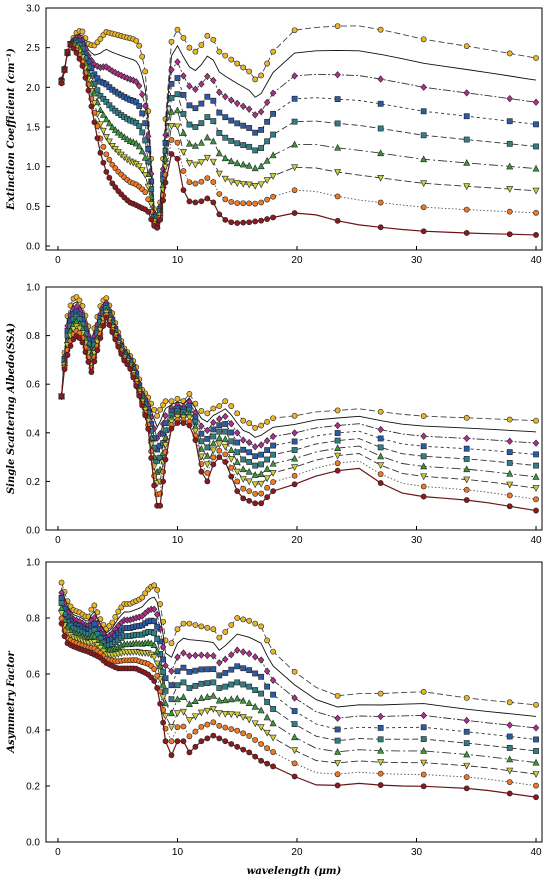  I want to click on y-tick-label: 0.0, so click(33, 843).